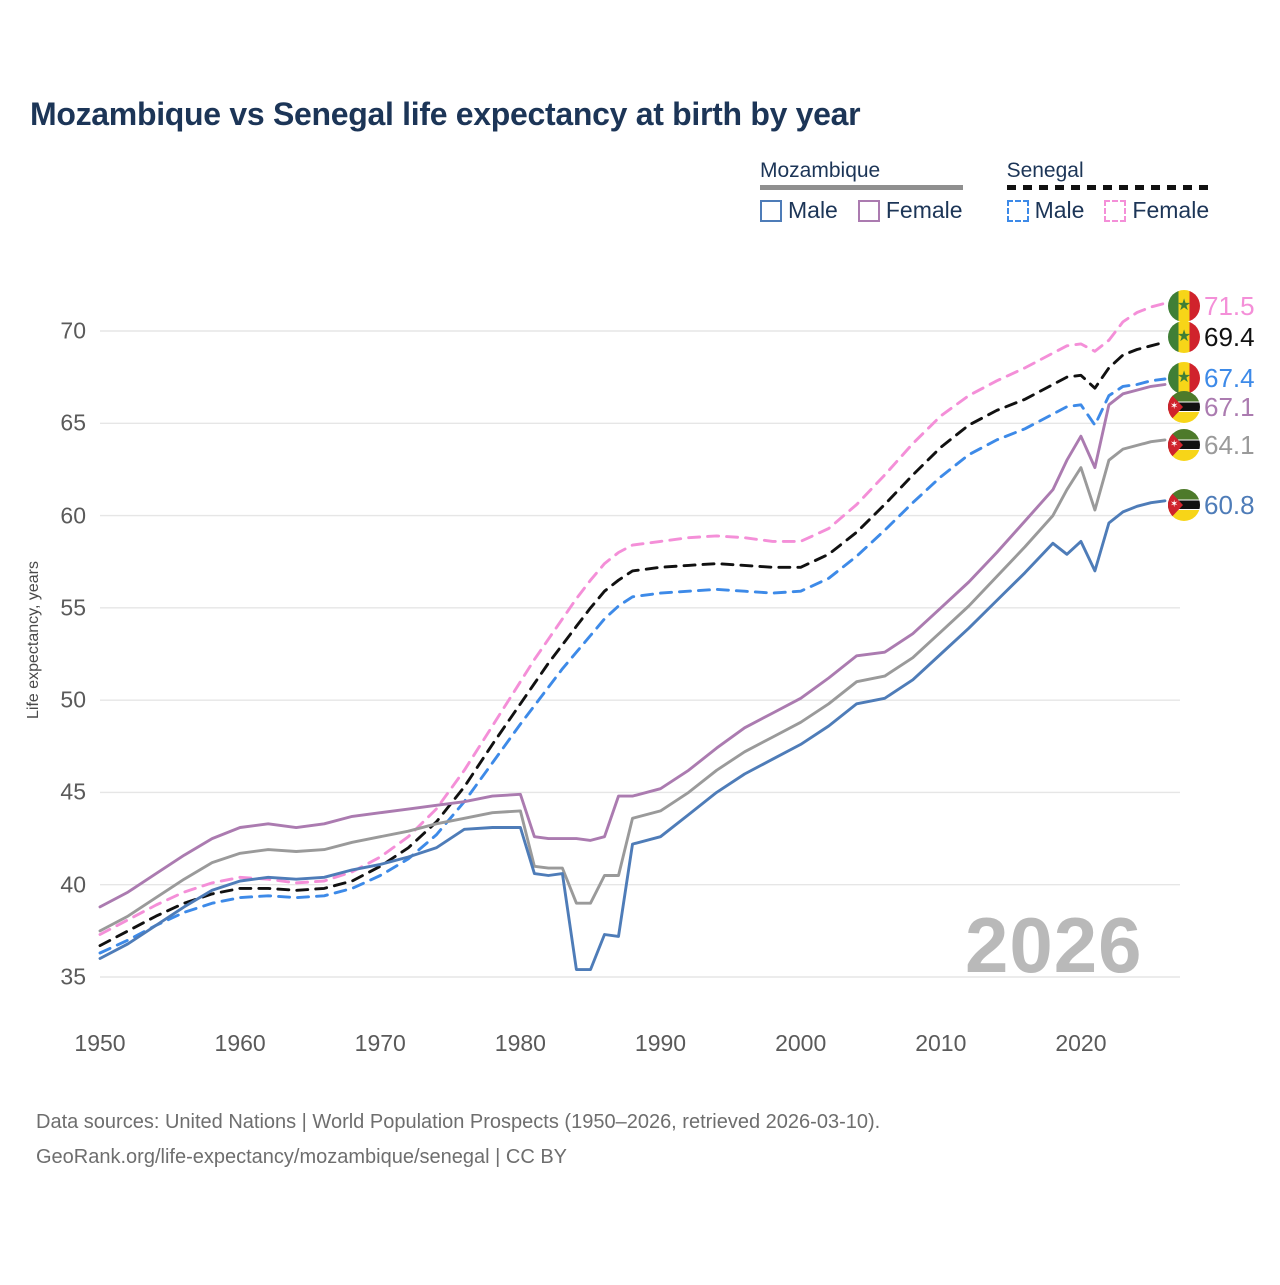  What do you see at coordinates (73, 699) in the screenshot?
I see `y-axis-tick: 50` at bounding box center [73, 699].